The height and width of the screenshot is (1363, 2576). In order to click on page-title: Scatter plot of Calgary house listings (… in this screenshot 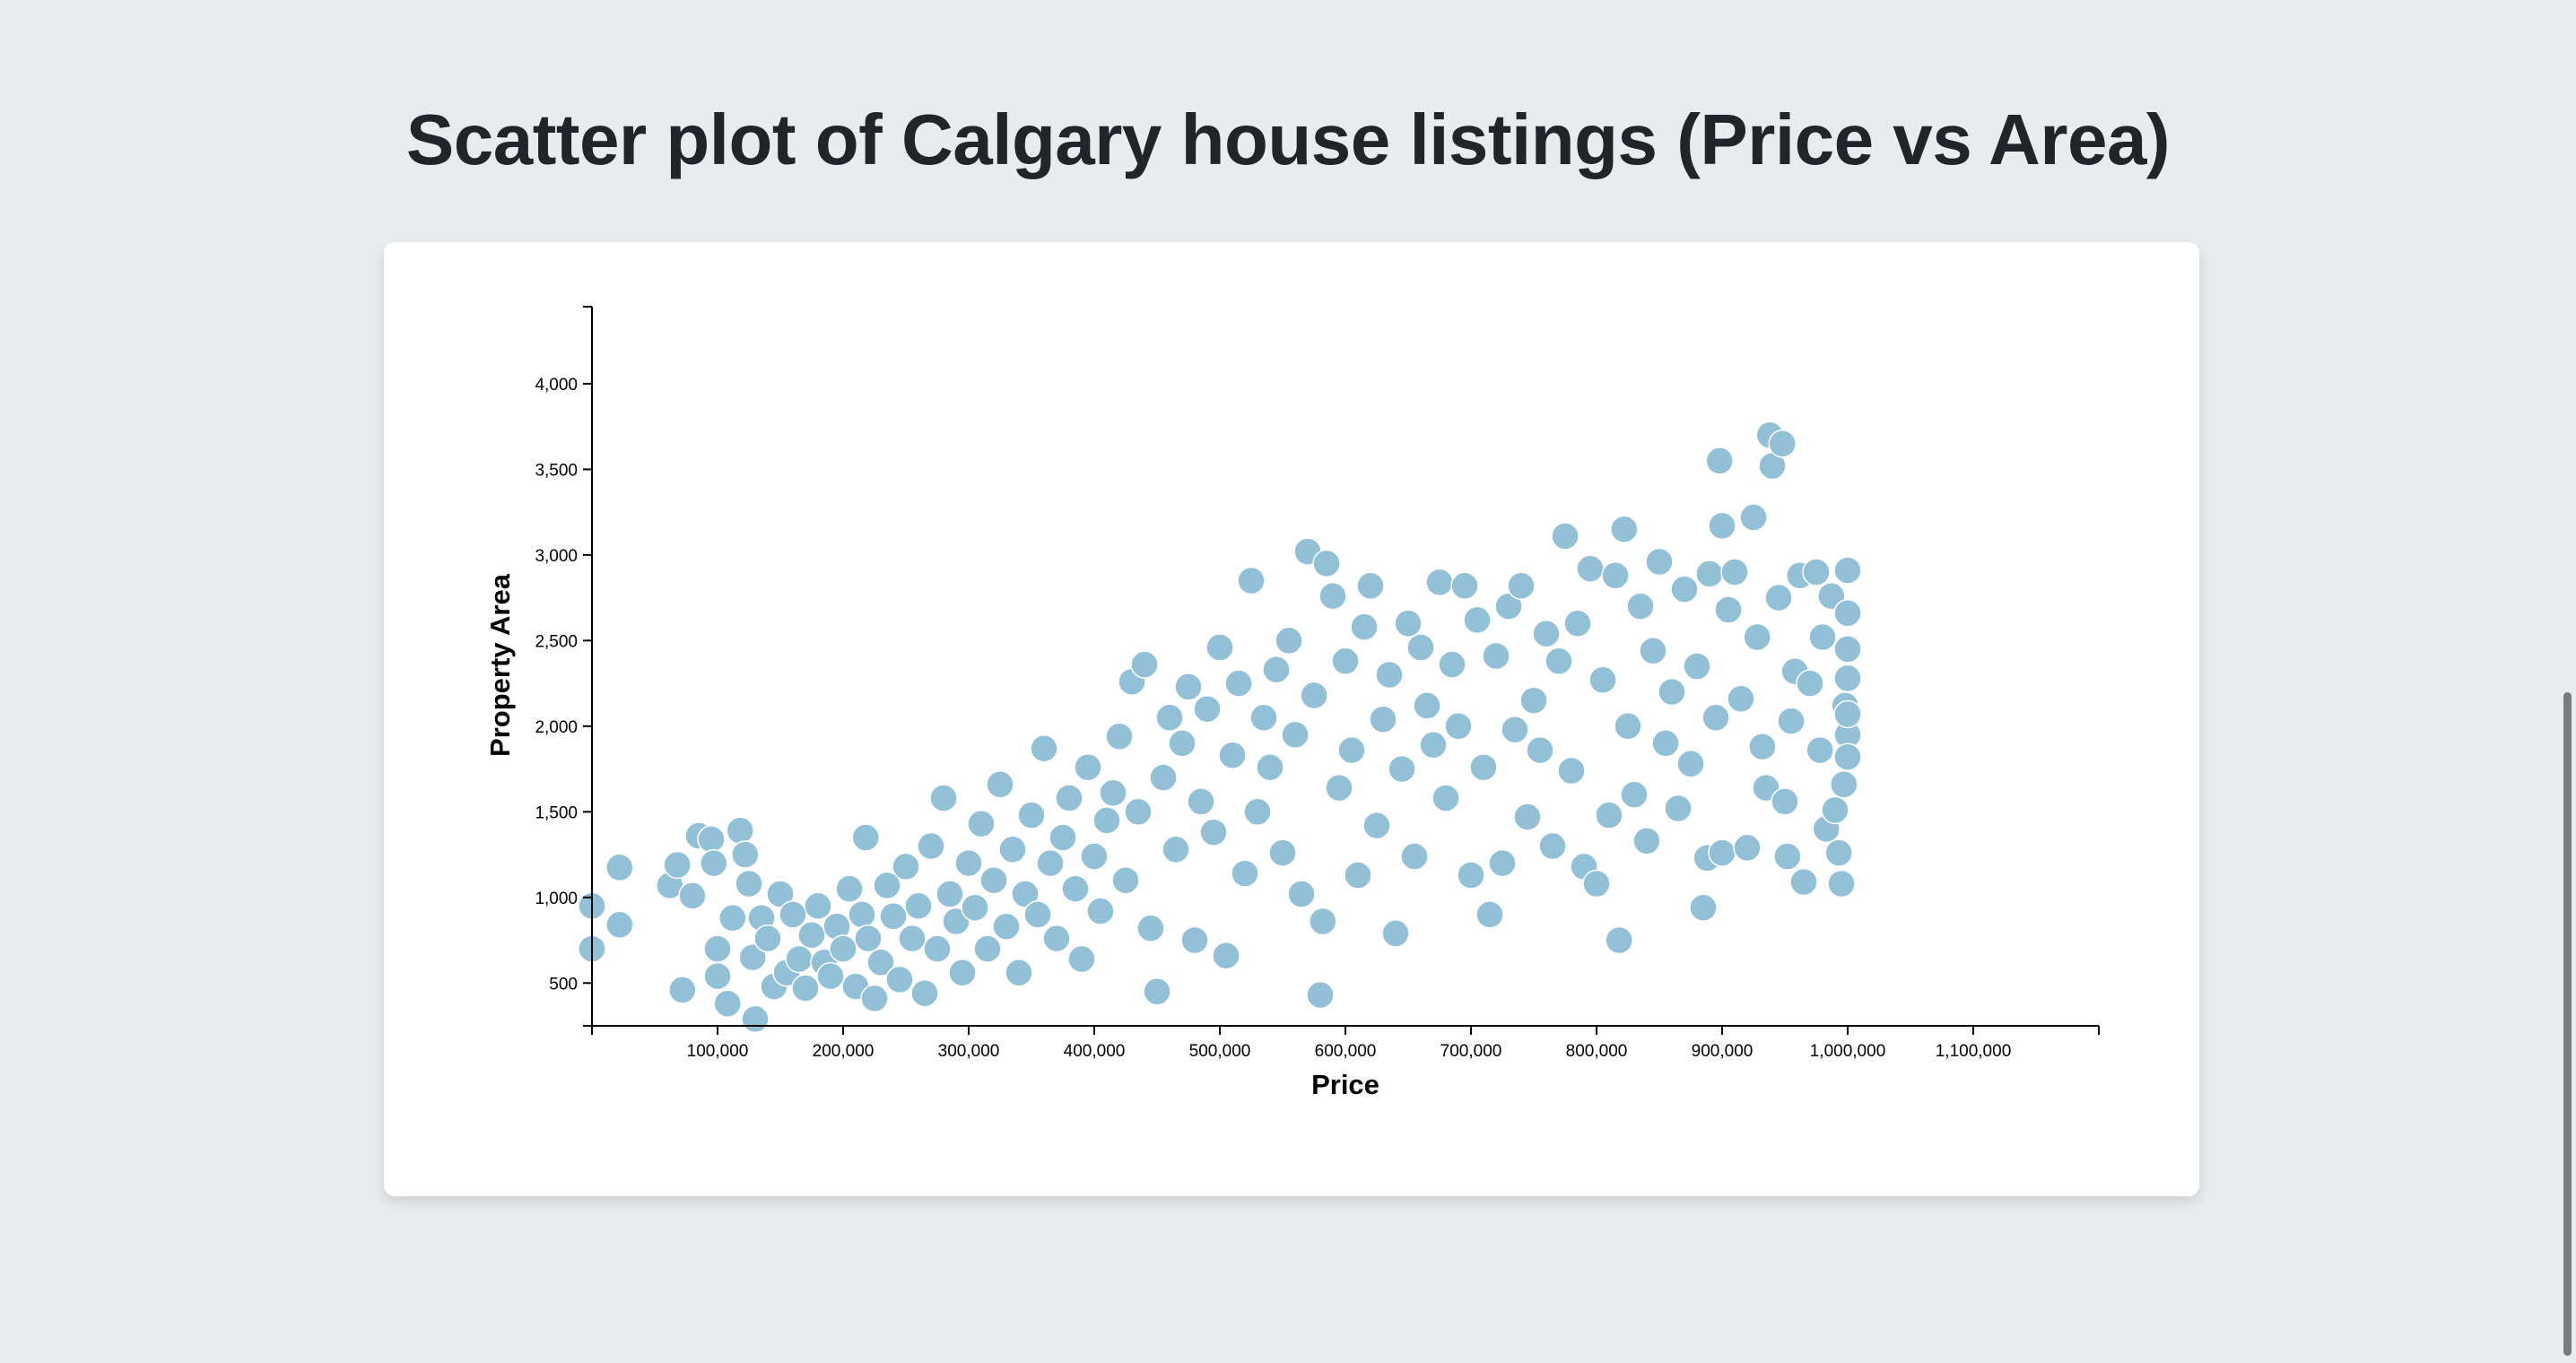, I will do `click(1288, 139)`.